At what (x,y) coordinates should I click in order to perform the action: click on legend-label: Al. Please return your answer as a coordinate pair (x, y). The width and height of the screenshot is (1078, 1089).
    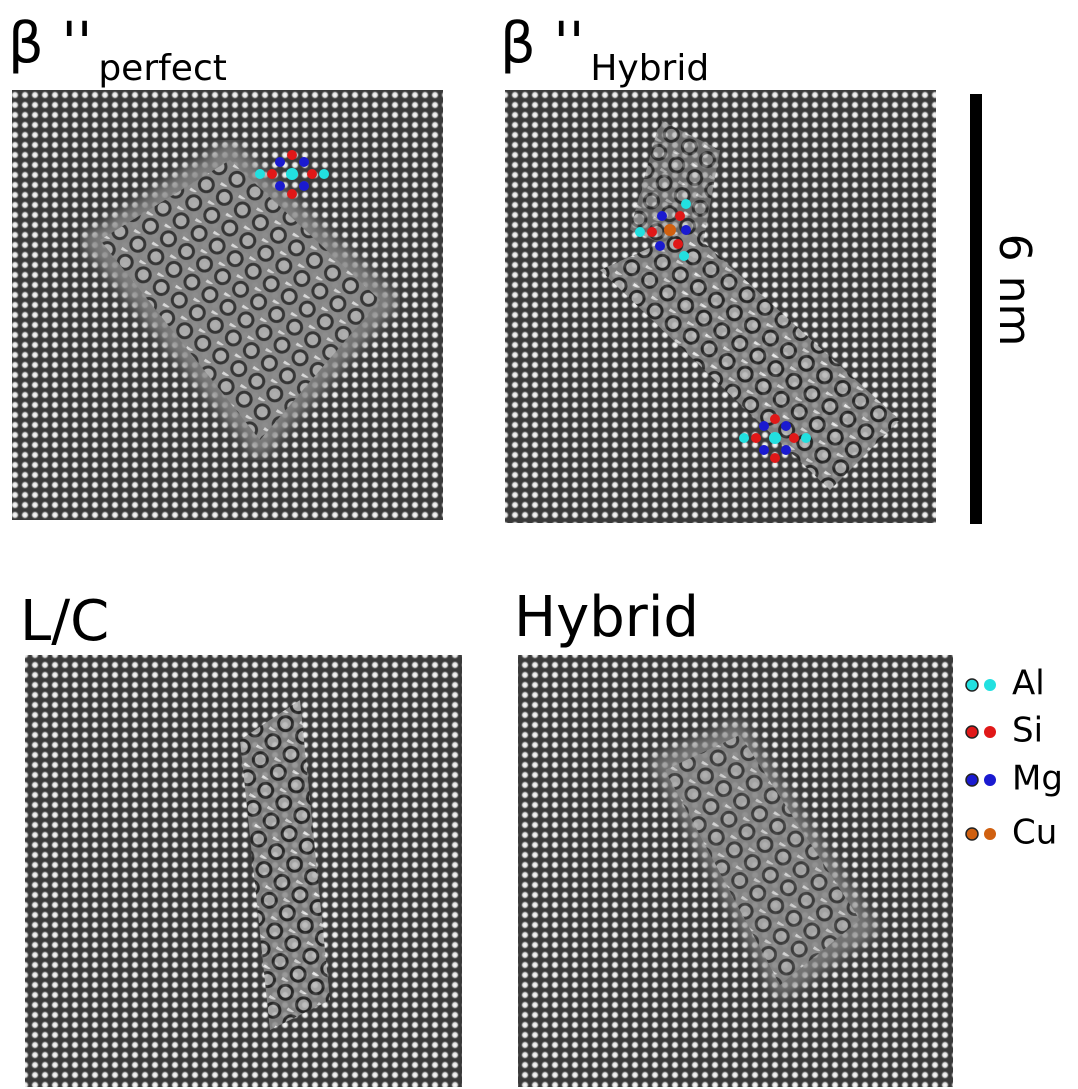
    Looking at the image, I should click on (1028, 684).